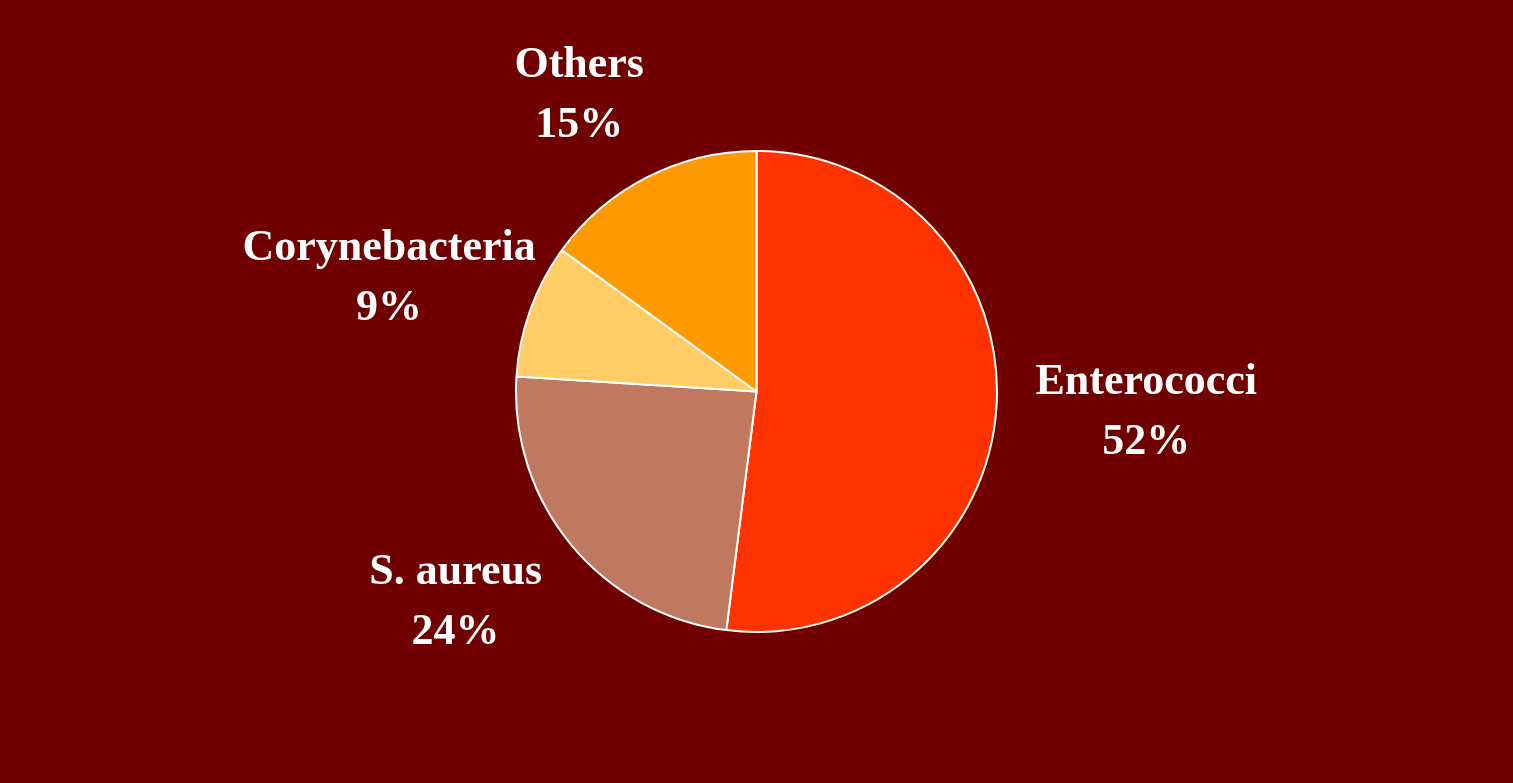 The image size is (1513, 783). I want to click on data-label: 52%, so click(1146, 439).